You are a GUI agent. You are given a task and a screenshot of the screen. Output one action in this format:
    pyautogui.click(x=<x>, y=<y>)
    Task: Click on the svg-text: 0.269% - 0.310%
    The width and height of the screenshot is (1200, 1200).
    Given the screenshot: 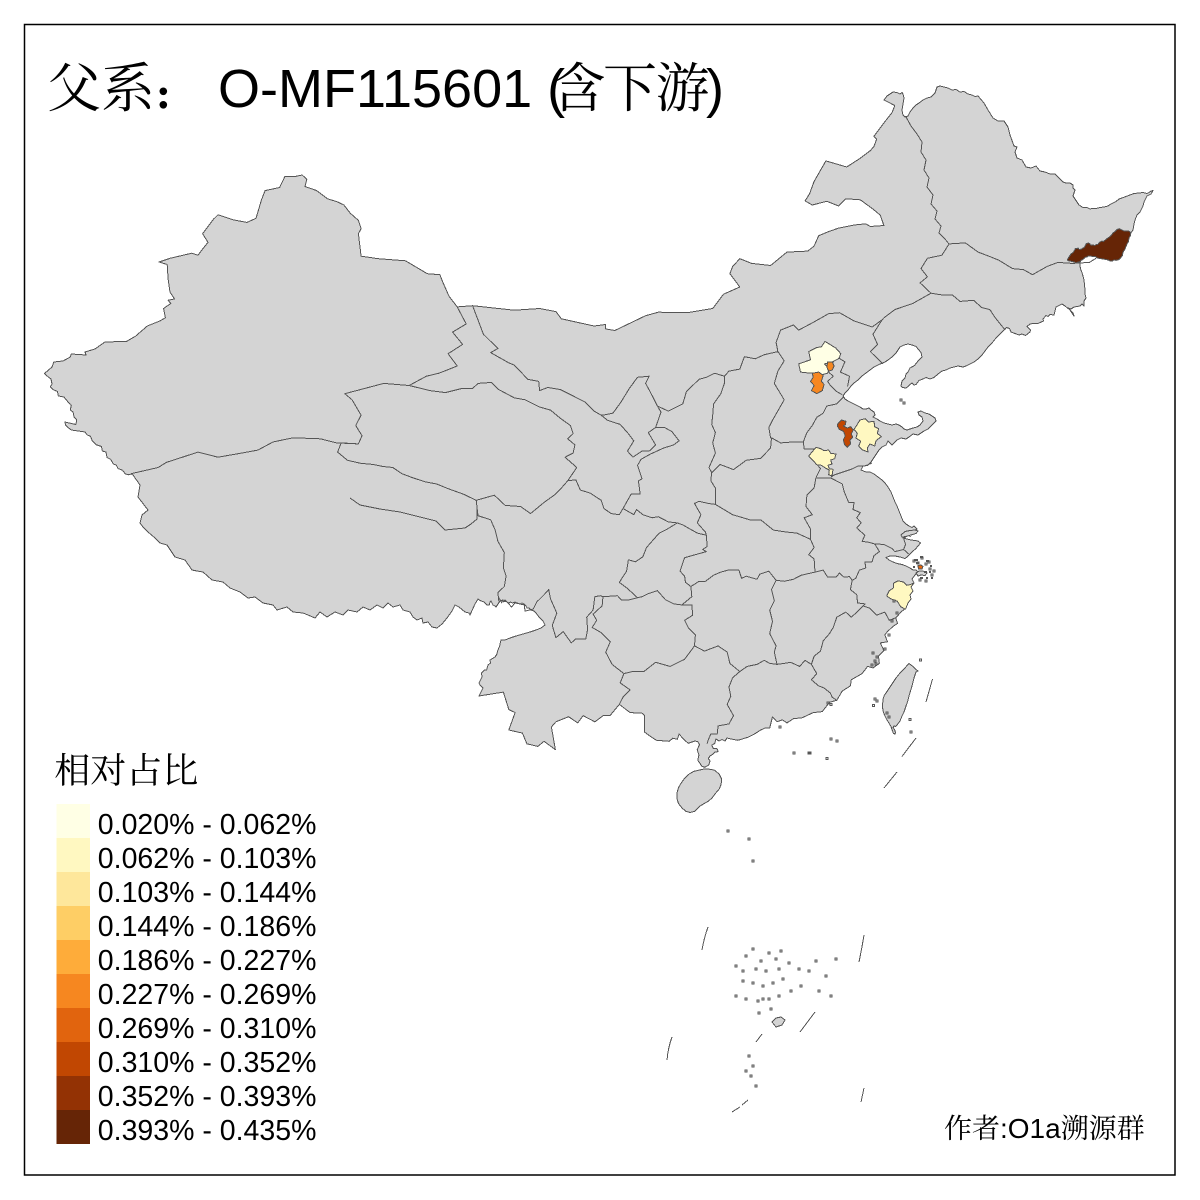 What is the action you would take?
    pyautogui.click(x=207, y=1029)
    